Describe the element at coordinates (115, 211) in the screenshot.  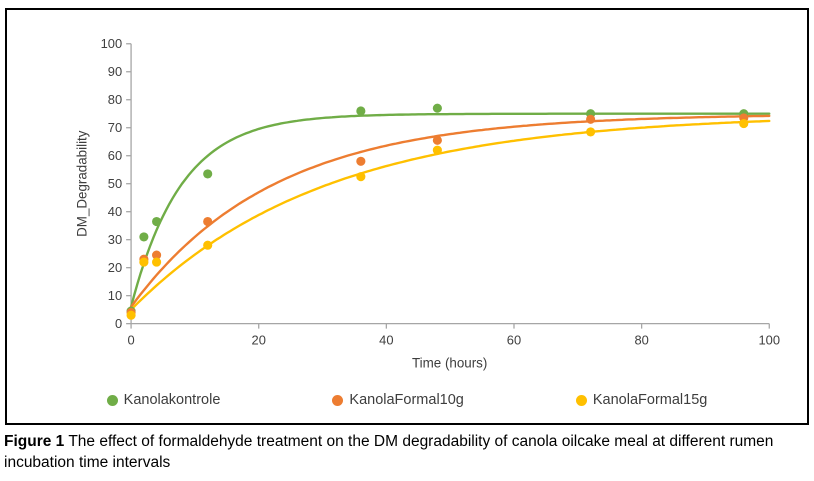
I see `y-tick-label: 40` at that location.